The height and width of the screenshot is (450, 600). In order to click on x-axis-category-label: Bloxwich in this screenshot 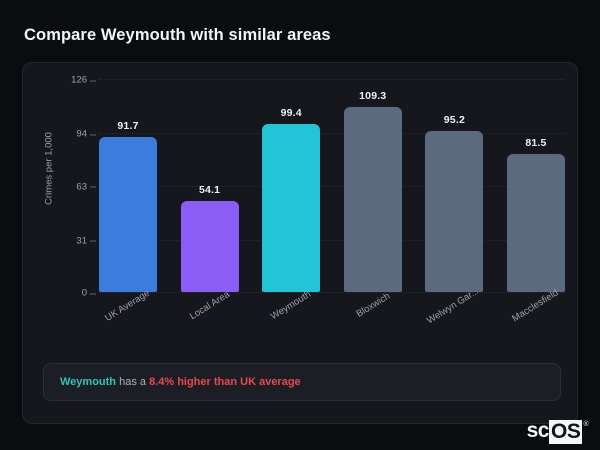, I will do `click(373, 305)`.